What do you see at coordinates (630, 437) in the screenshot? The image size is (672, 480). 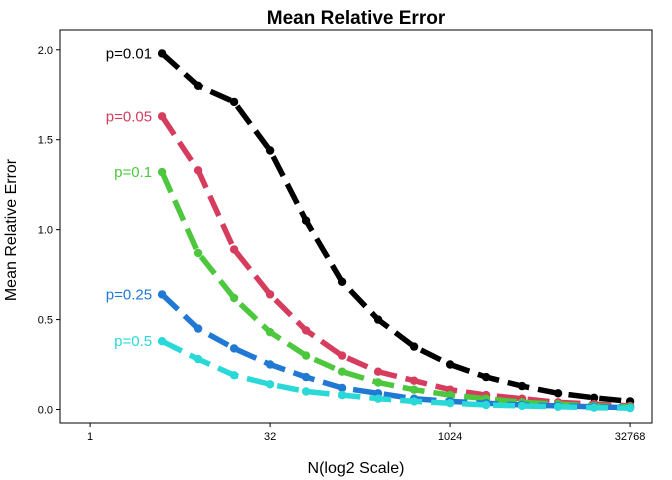 I see `x-tick-label: 32768` at bounding box center [630, 437].